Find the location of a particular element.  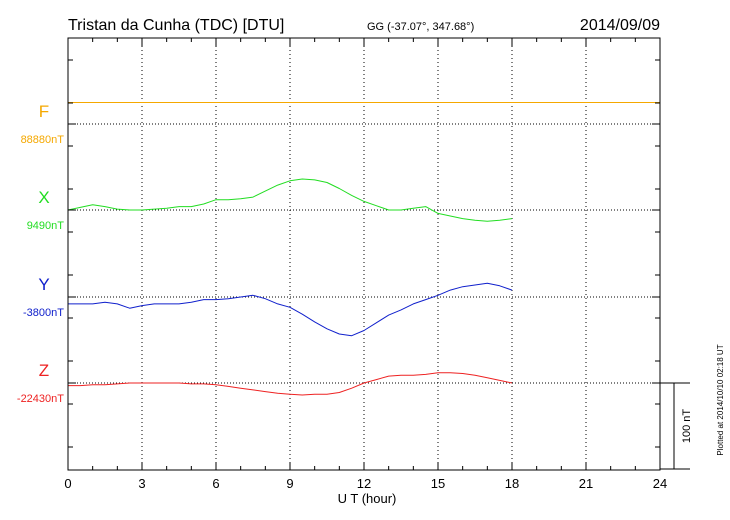

series-z-baseline-label: -22430nT is located at coordinates (40, 399).